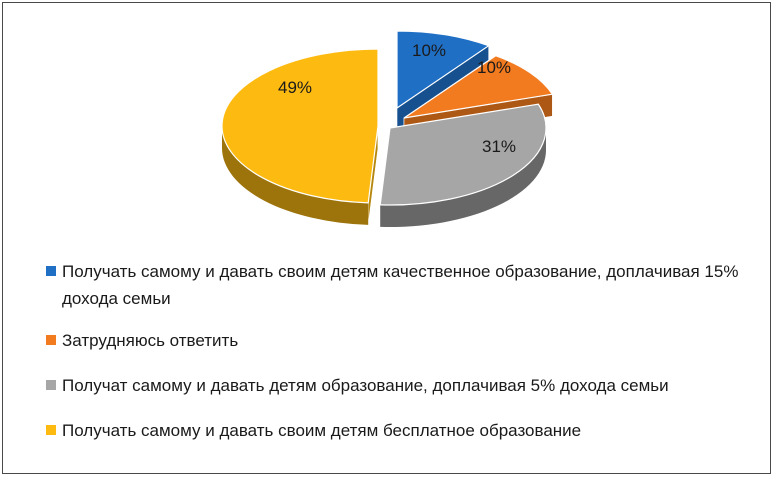  Describe the element at coordinates (150, 340) in the screenshot. I see `legend-label: Затрудняюсь ответить` at that location.